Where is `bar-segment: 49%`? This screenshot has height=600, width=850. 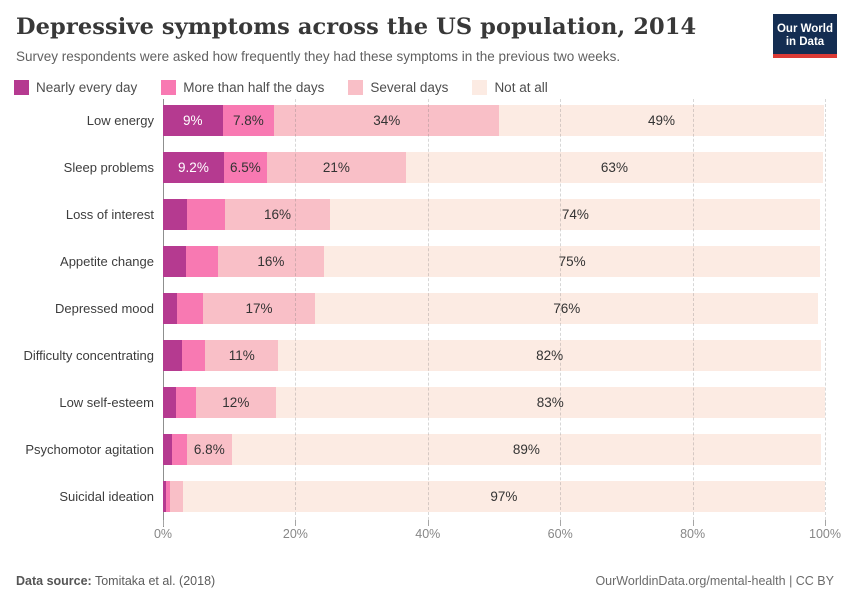
bar-segment: 49% is located at coordinates (661, 120).